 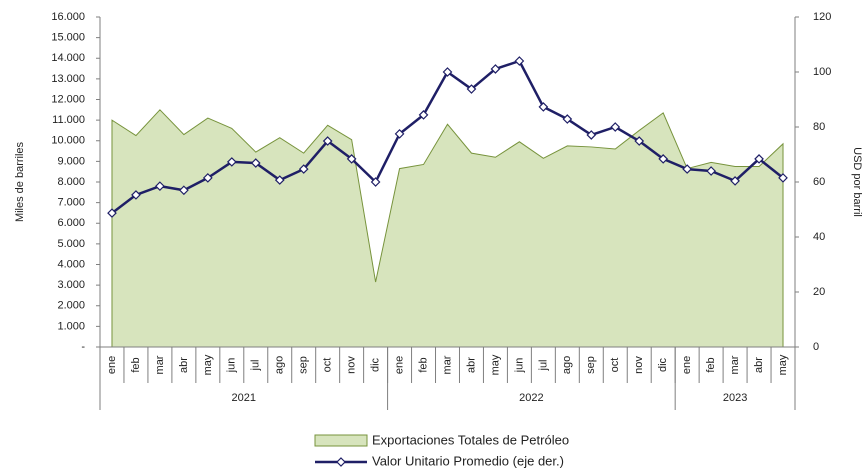 What do you see at coordinates (68, 99) in the screenshot?
I see `y-tick-label: 12.000` at bounding box center [68, 99].